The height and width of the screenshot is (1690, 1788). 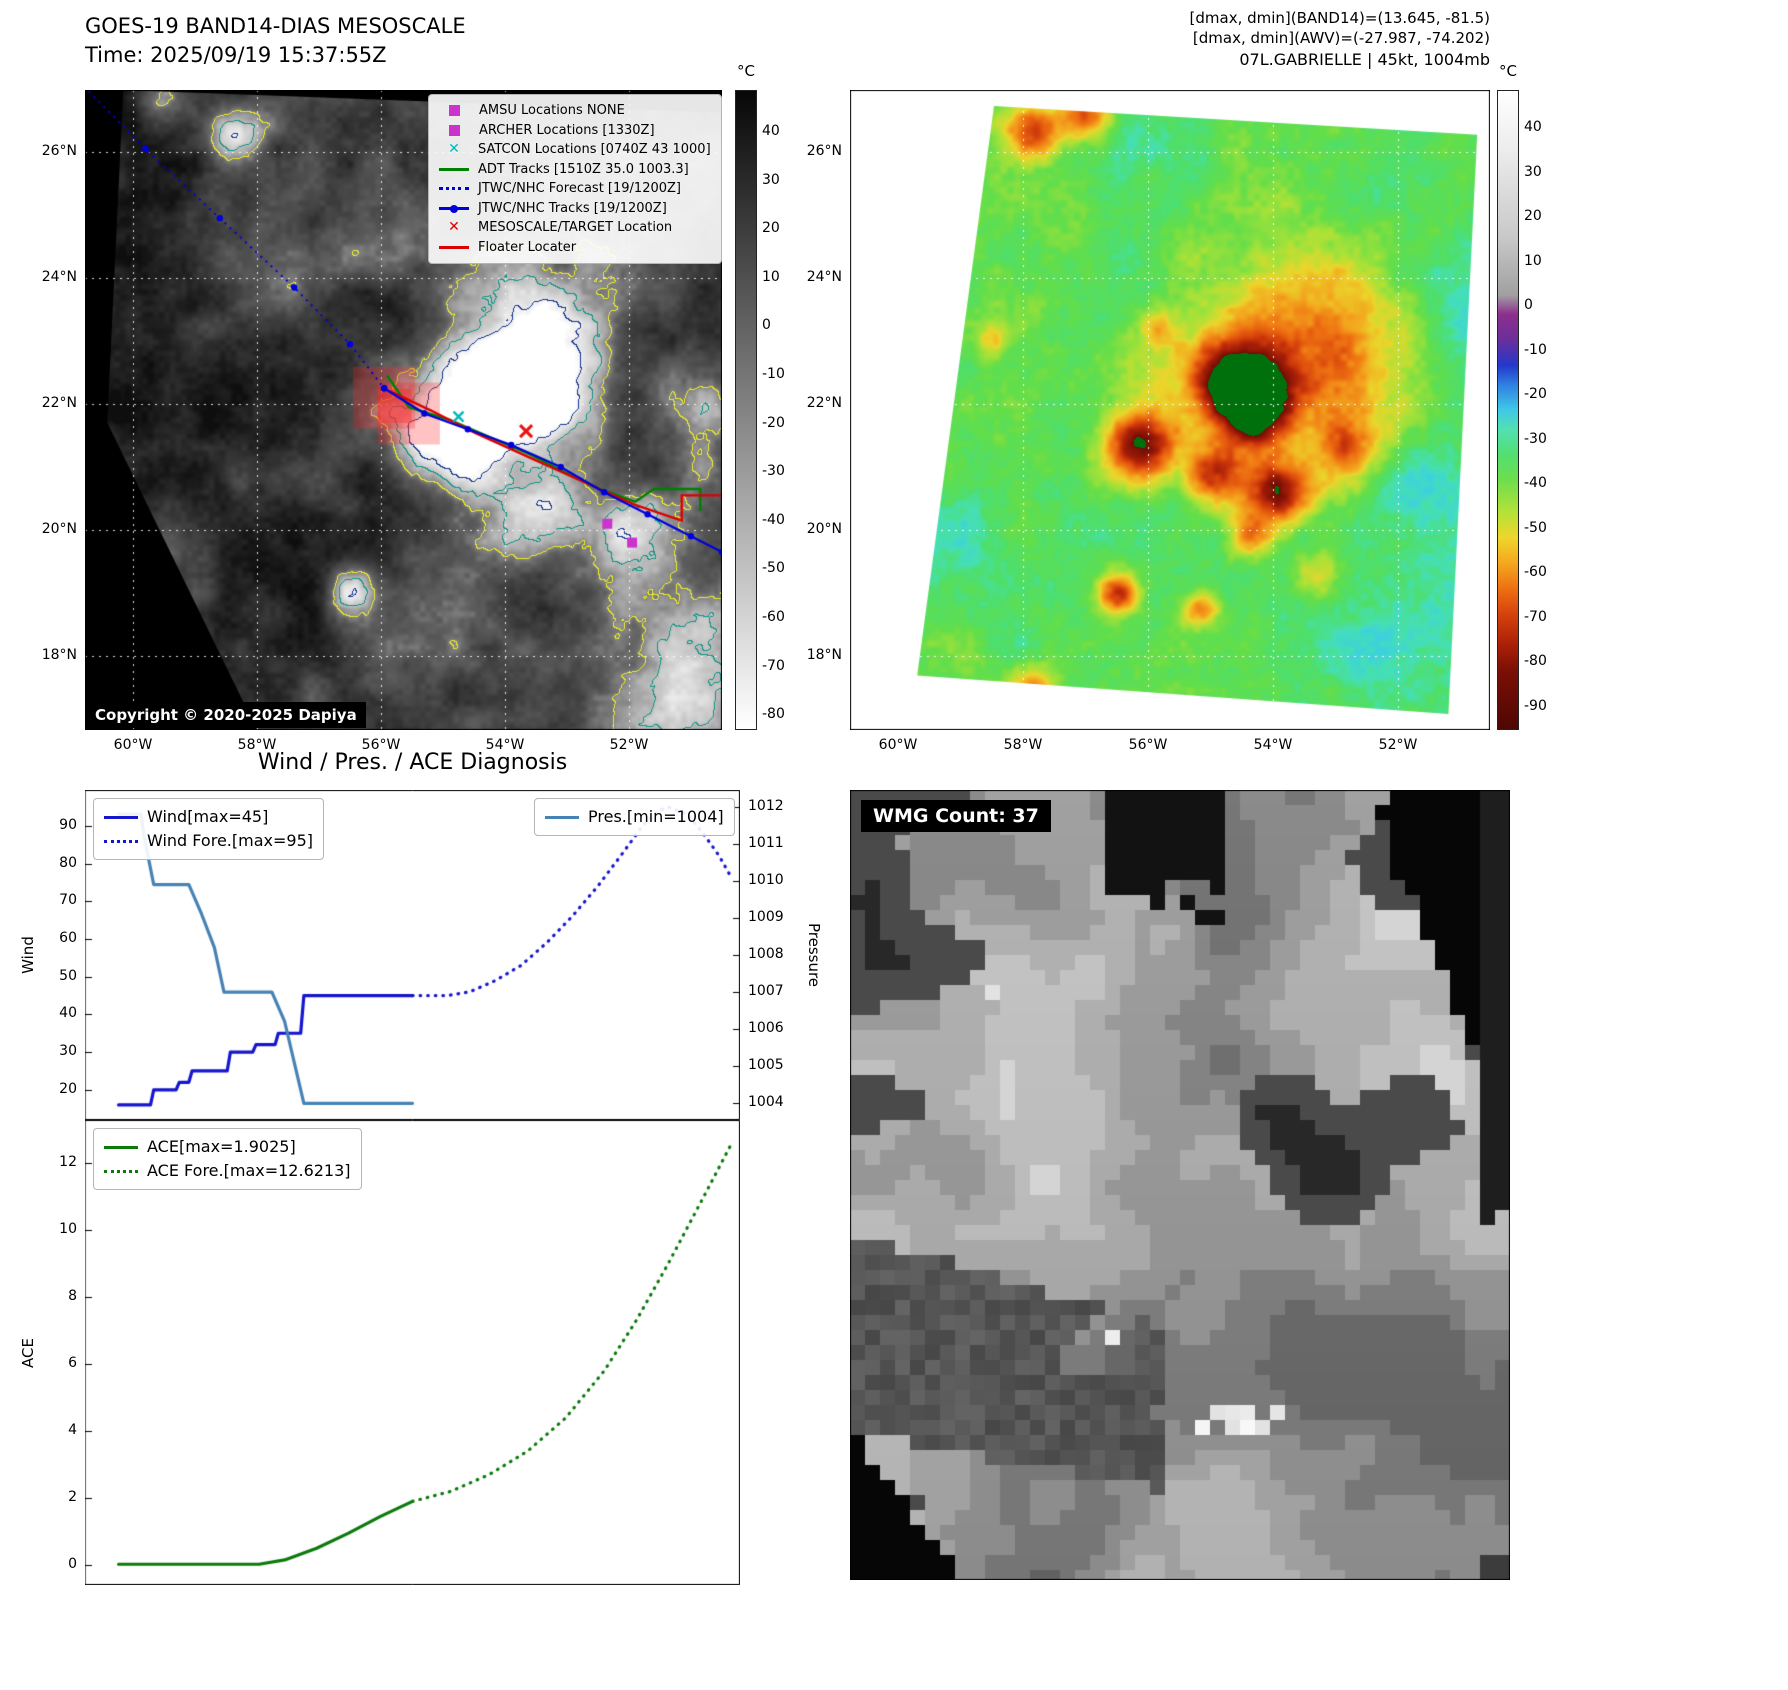 What do you see at coordinates (226, 715) in the screenshot?
I see `tl-copyright: Copyright © 2020-2025 Dapiya` at bounding box center [226, 715].